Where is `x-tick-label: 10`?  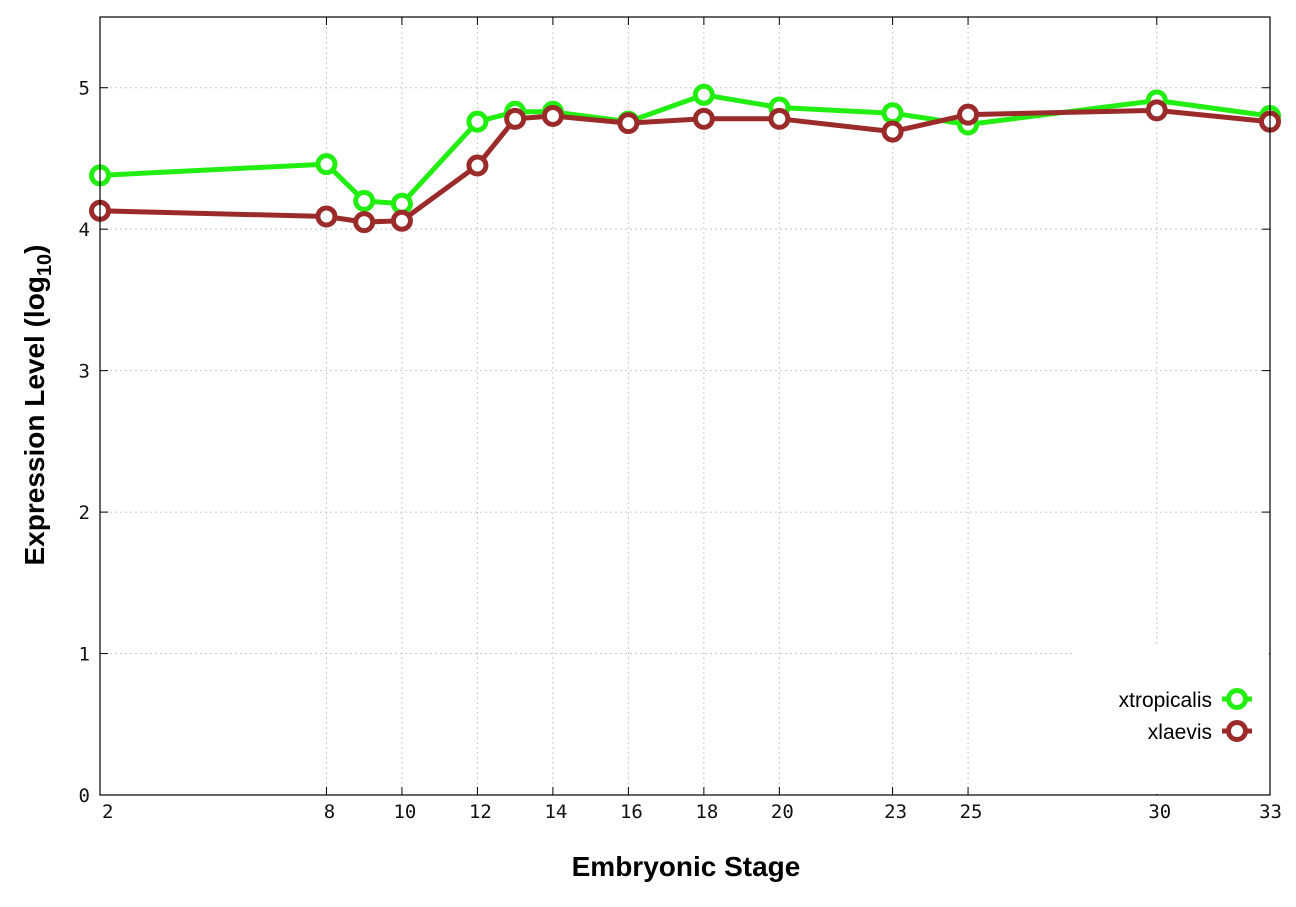
x-tick-label: 10 is located at coordinates (404, 812).